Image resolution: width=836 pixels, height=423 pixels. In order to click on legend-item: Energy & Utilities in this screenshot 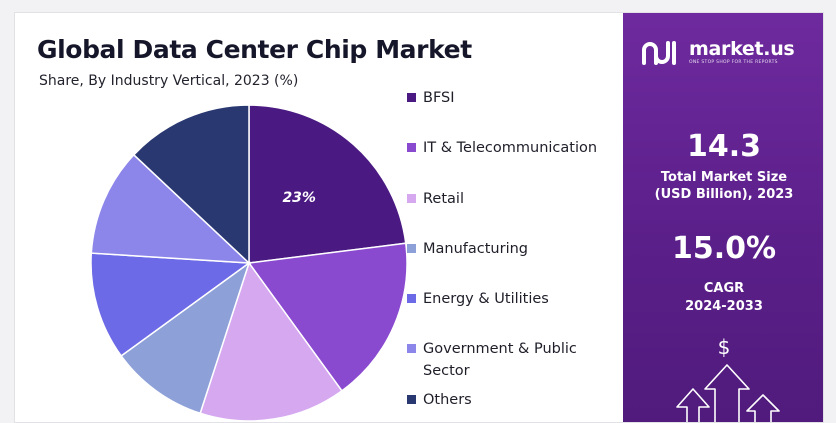, I will do `click(515, 299)`.